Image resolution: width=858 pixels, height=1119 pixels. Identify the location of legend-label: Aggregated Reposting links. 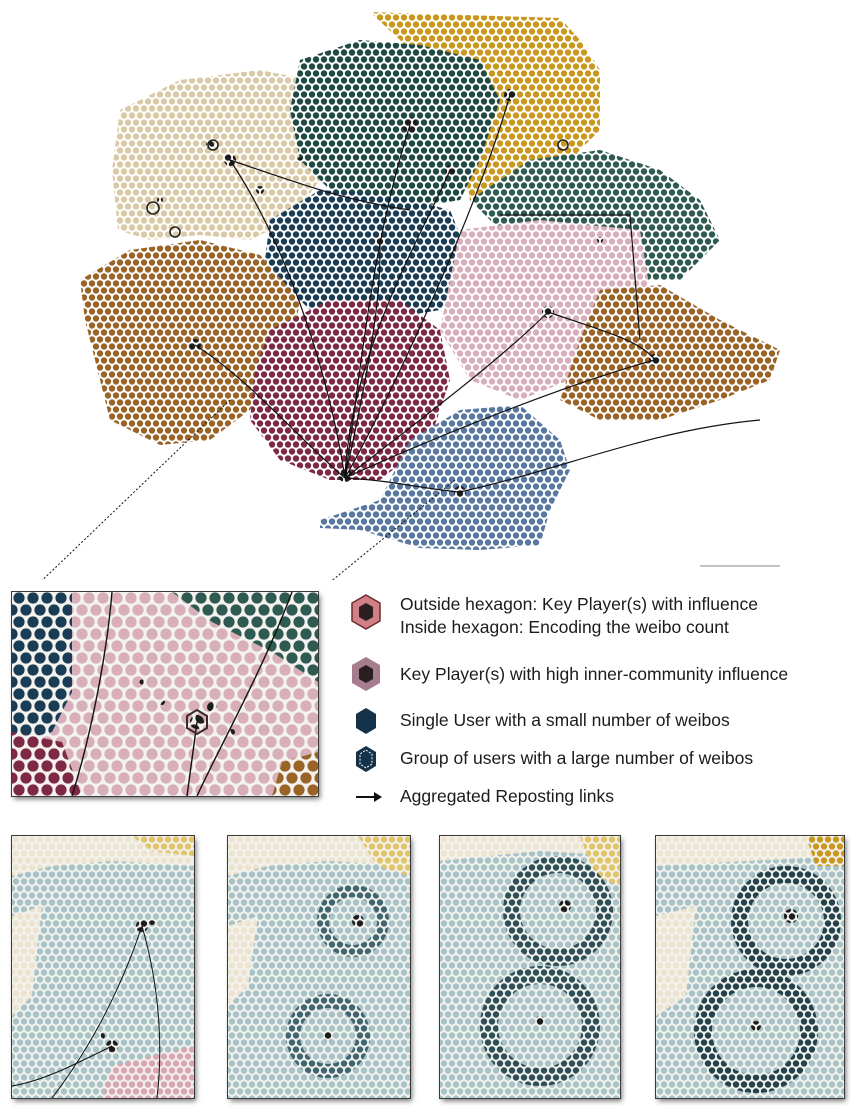
(507, 796).